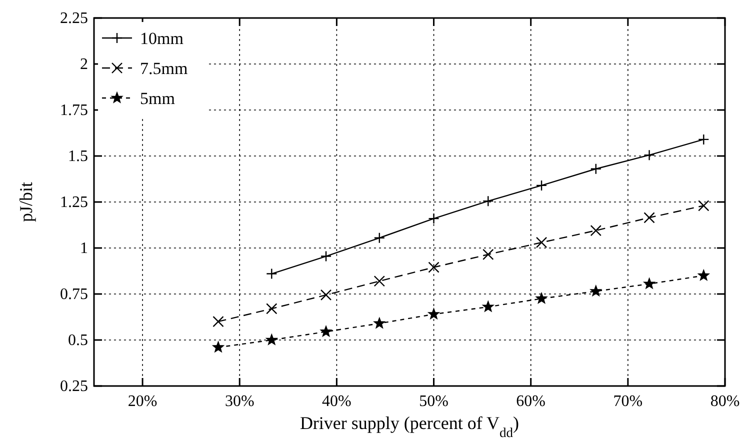 The image size is (746, 445). Describe the element at coordinates (433, 401) in the screenshot. I see `x-tick-label: 50%` at that location.